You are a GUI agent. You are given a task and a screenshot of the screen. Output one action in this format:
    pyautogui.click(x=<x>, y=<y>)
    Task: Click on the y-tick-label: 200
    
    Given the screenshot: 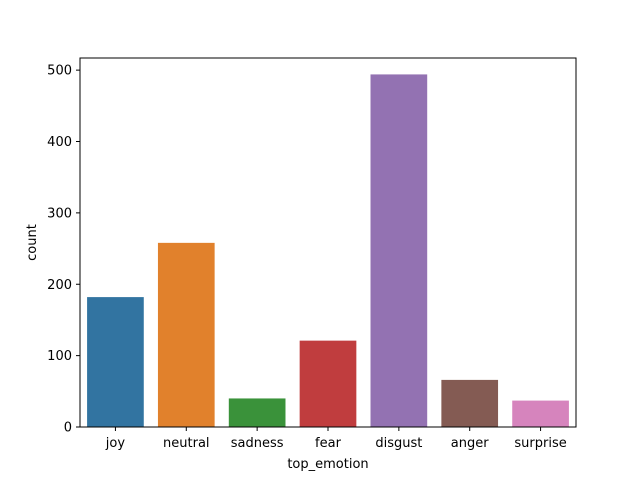 What is the action you would take?
    pyautogui.click(x=59, y=285)
    